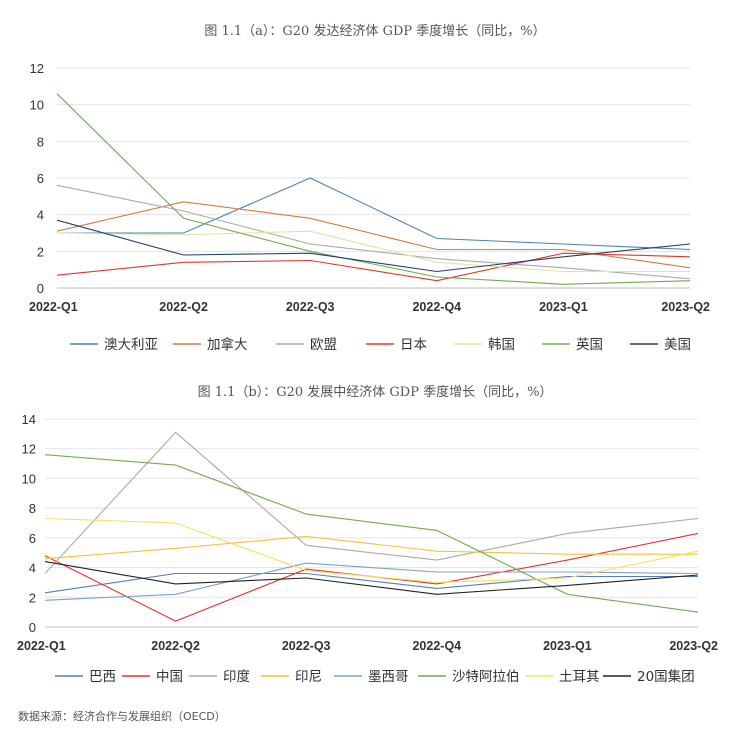 The height and width of the screenshot is (737, 750). What do you see at coordinates (219, 677) in the screenshot?
I see `legend-item: 印度` at bounding box center [219, 677].